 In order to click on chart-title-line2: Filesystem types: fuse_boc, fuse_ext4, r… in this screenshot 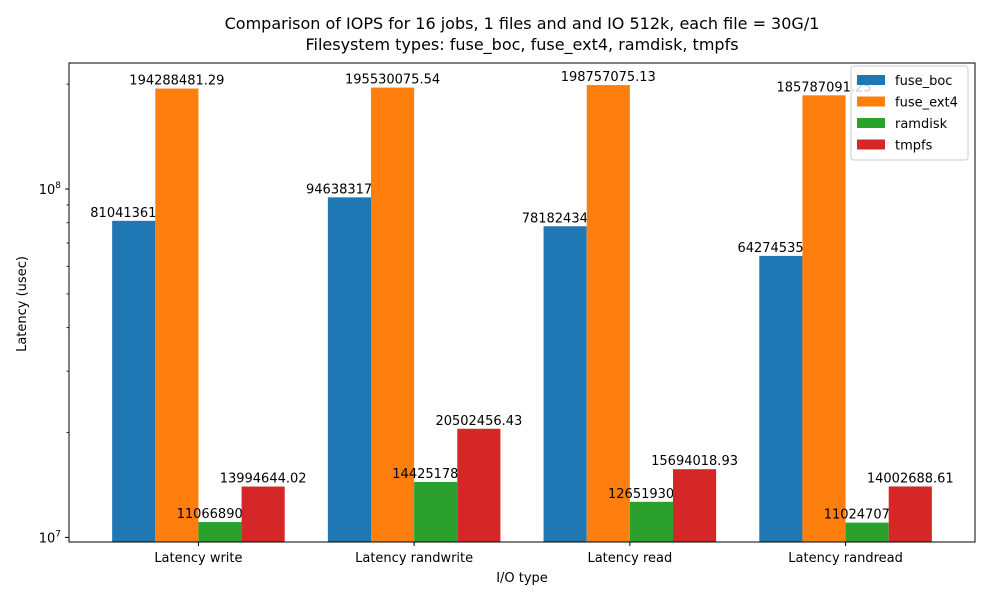, I will do `click(521, 45)`.